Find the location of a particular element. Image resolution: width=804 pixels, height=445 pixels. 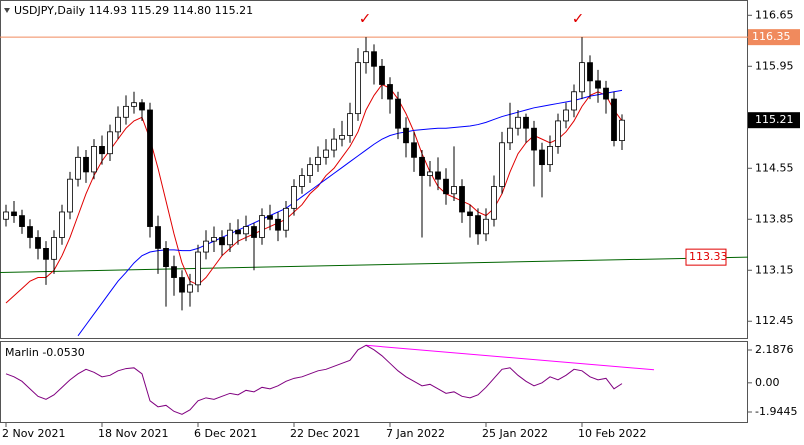

y-tick-label: 2.1876 is located at coordinates (774, 349).